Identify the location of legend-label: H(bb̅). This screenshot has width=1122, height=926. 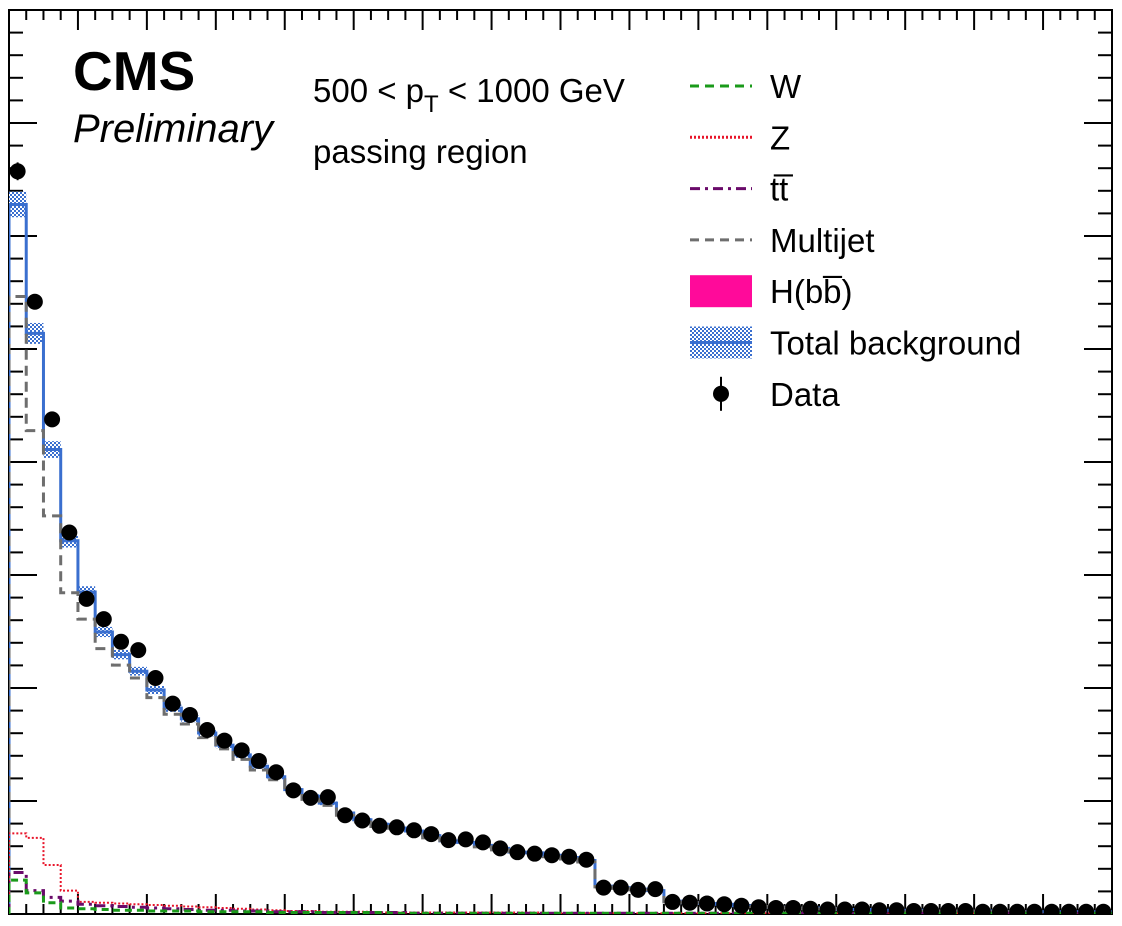
(811, 291).